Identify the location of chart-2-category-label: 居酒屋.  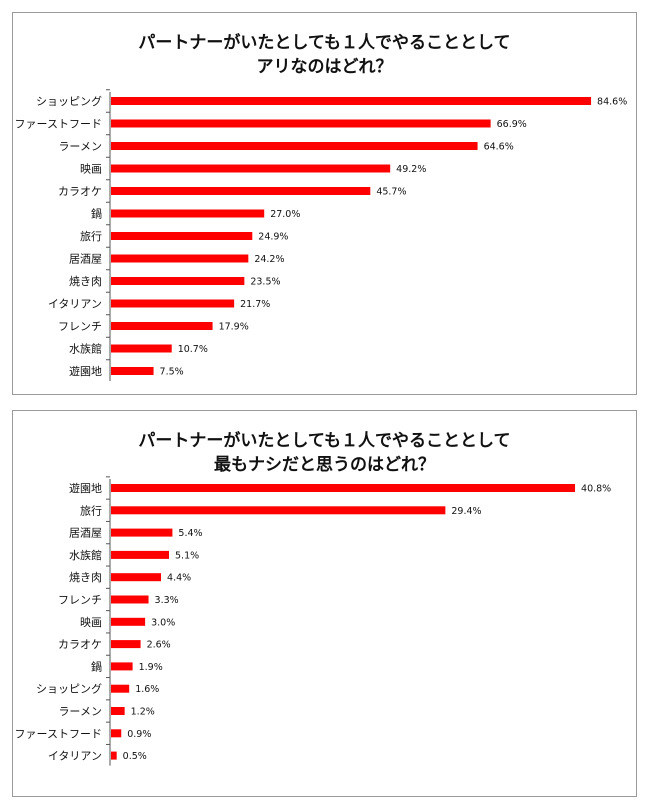
(85, 533).